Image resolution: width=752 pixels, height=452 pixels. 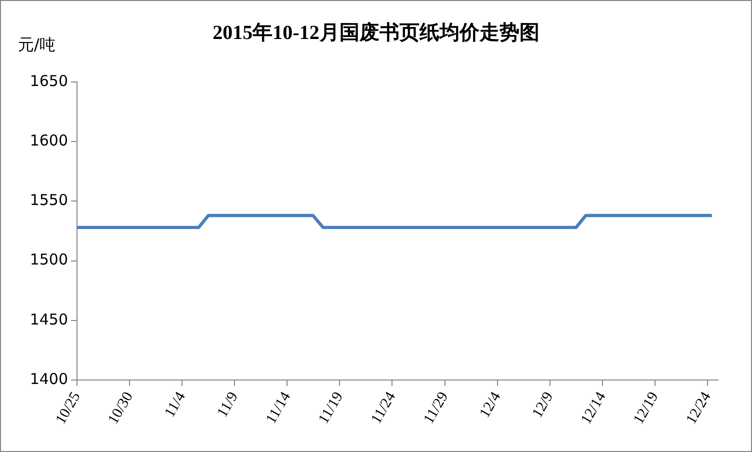 I want to click on x-tick-label: 11/4, so click(x=176, y=404).